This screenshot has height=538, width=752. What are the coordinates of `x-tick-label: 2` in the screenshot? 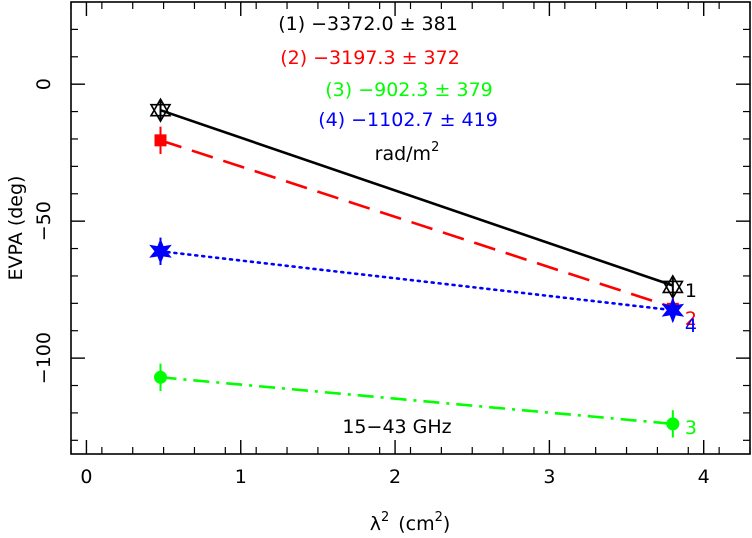 It's located at (395, 477).